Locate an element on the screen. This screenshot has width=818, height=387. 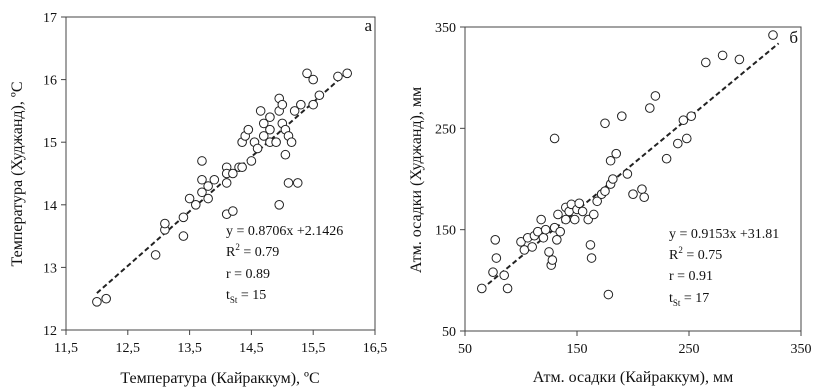
x-axis-label: Температура (Кайраккум), ºС is located at coordinates (219, 378).